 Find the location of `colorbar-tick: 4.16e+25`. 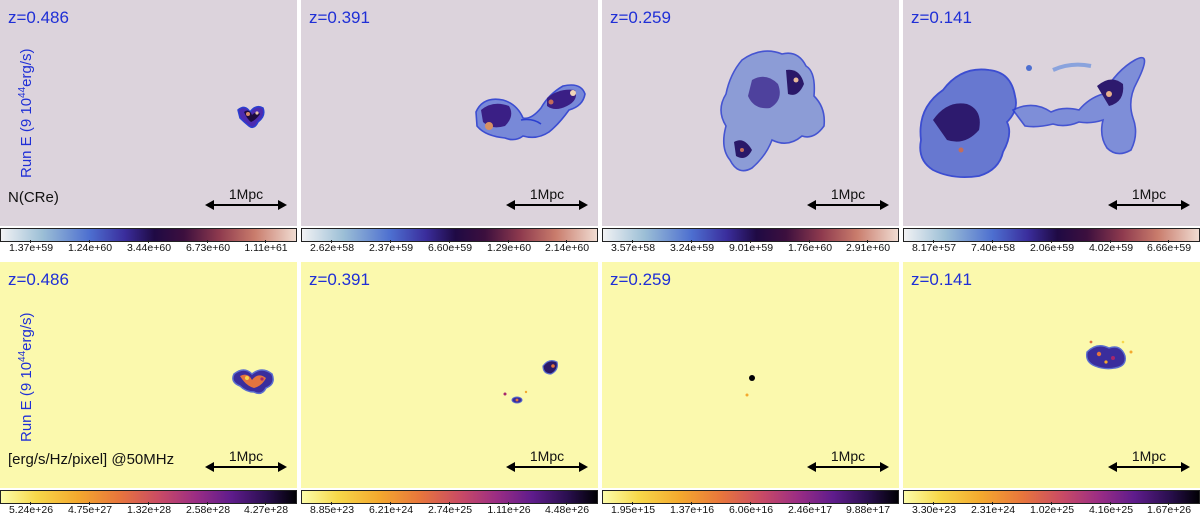

colorbar-tick: 4.16e+25 is located at coordinates (1111, 509).